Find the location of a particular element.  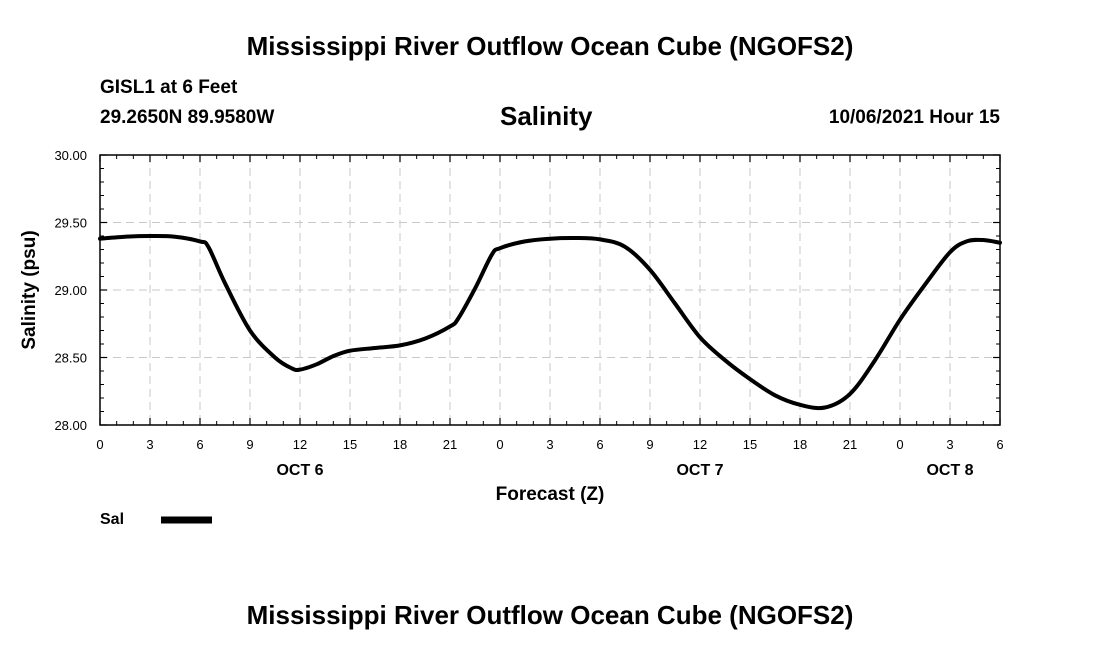

x-axis-title: Forecast (Z) is located at coordinates (550, 494).